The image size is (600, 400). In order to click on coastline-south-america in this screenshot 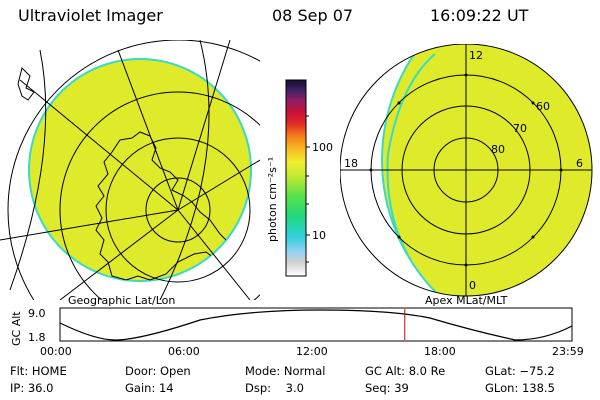, I will do `click(26, 84)`.